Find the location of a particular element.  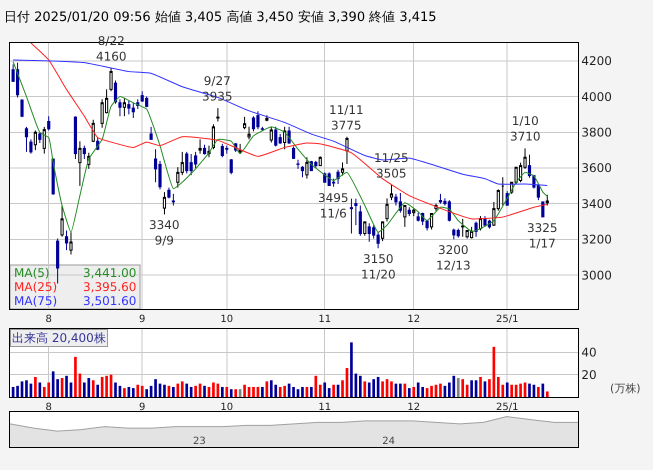

x-tick-label: 24 is located at coordinates (389, 441).